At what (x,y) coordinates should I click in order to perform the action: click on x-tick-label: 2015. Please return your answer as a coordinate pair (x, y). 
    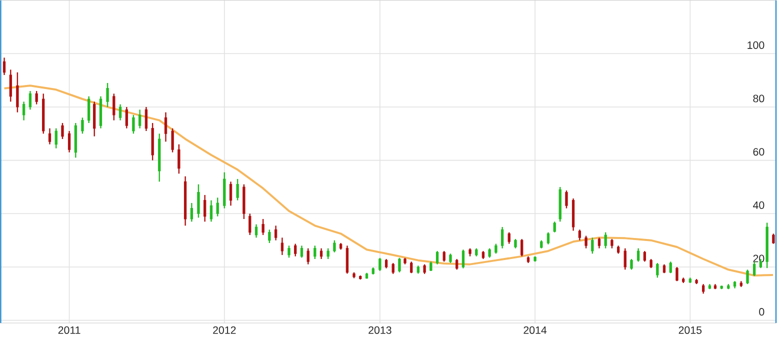
    Looking at the image, I should click on (690, 330).